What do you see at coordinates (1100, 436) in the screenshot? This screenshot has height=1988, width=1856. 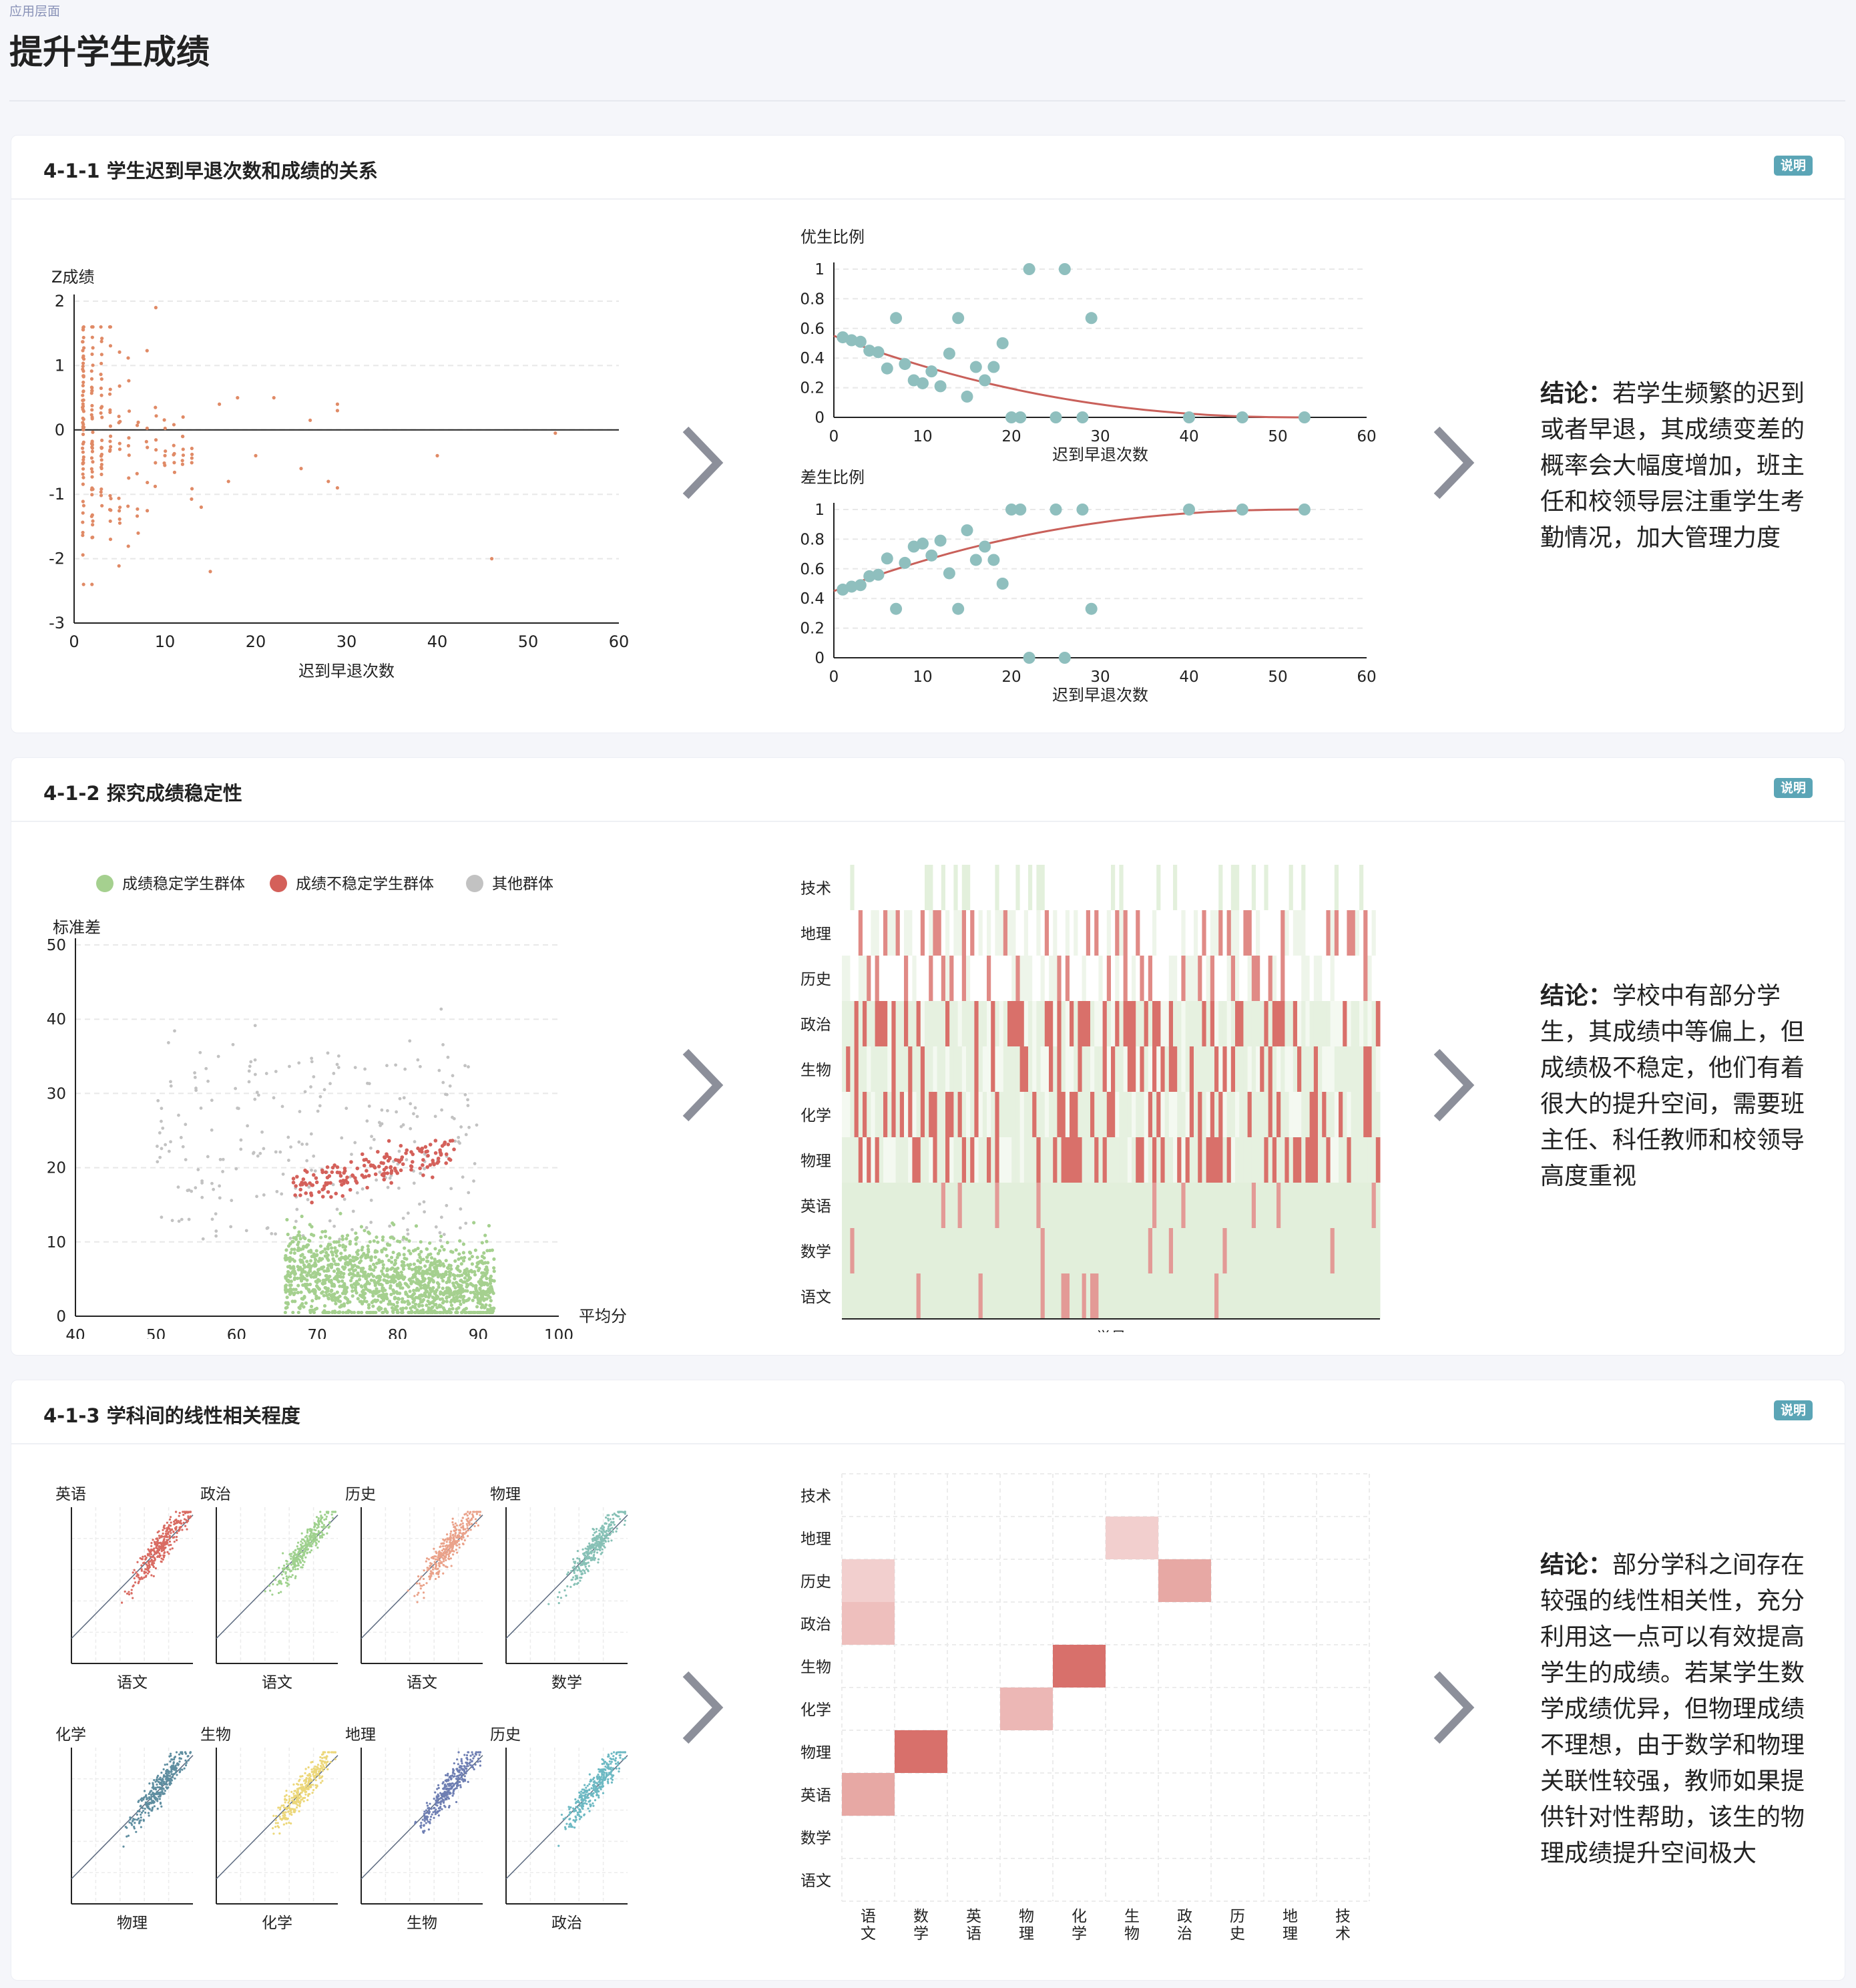 I see `x-tick-label: 30` at bounding box center [1100, 436].